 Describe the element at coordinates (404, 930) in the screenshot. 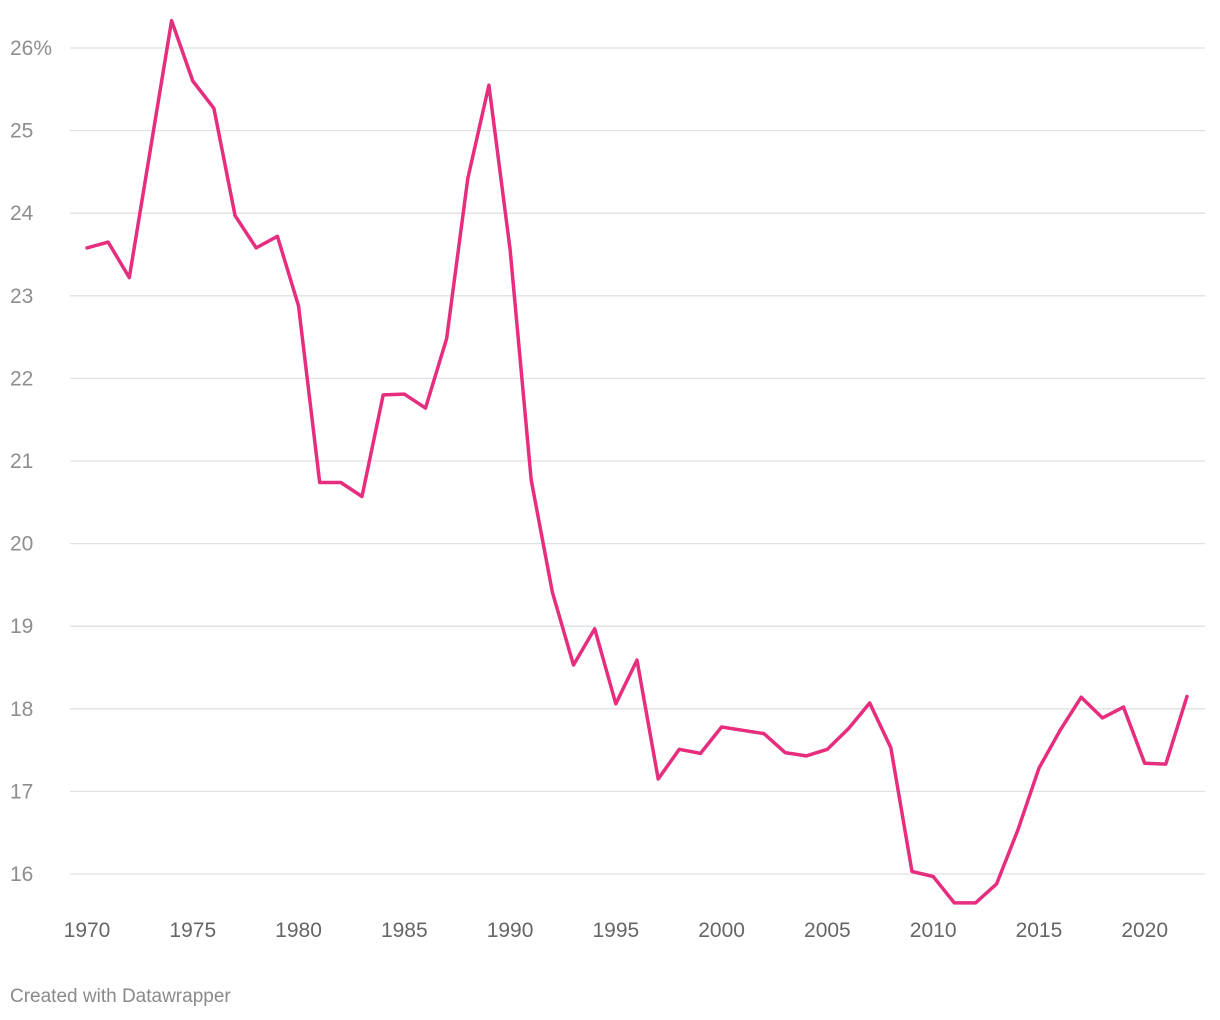

I see `x-tick-label: 1985` at that location.